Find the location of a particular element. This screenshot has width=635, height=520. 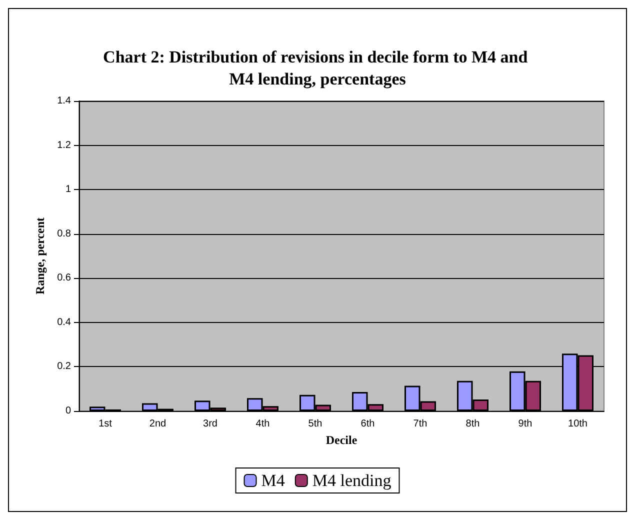

legend-label: M4 is located at coordinates (273, 480).